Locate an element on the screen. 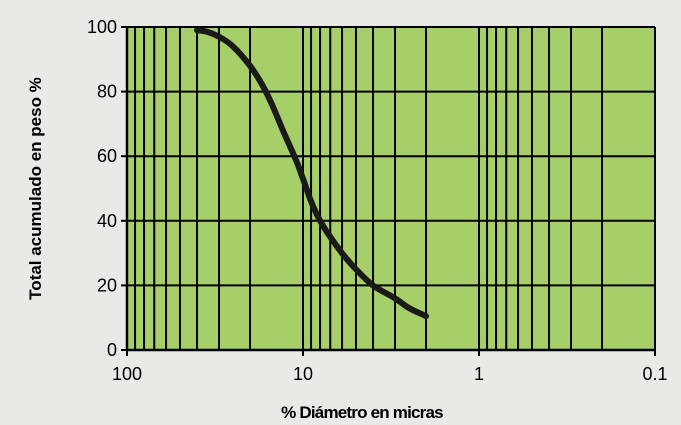  y-tick-label: 20 is located at coordinates (107, 285).